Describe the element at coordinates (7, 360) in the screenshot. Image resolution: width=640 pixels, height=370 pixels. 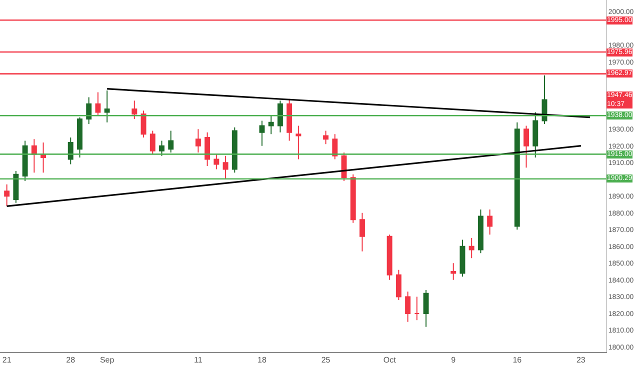
I see `x-tick-label: 21` at that location.